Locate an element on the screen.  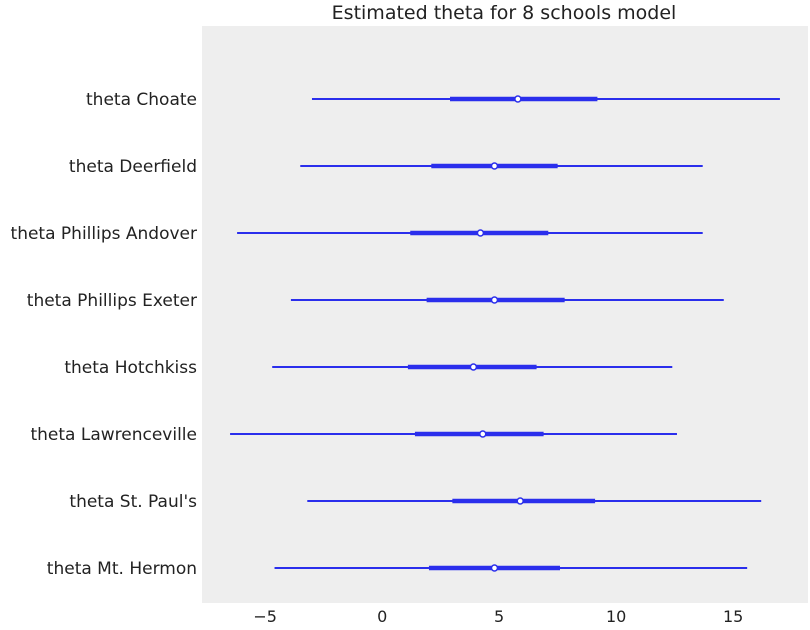
x-tick-label: 5 is located at coordinates (499, 616).